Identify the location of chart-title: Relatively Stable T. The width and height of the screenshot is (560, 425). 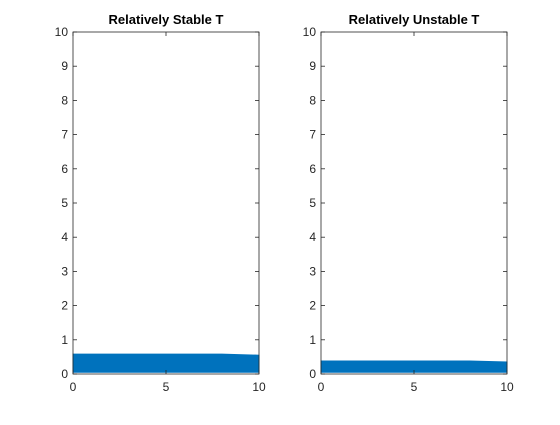
(166, 19).